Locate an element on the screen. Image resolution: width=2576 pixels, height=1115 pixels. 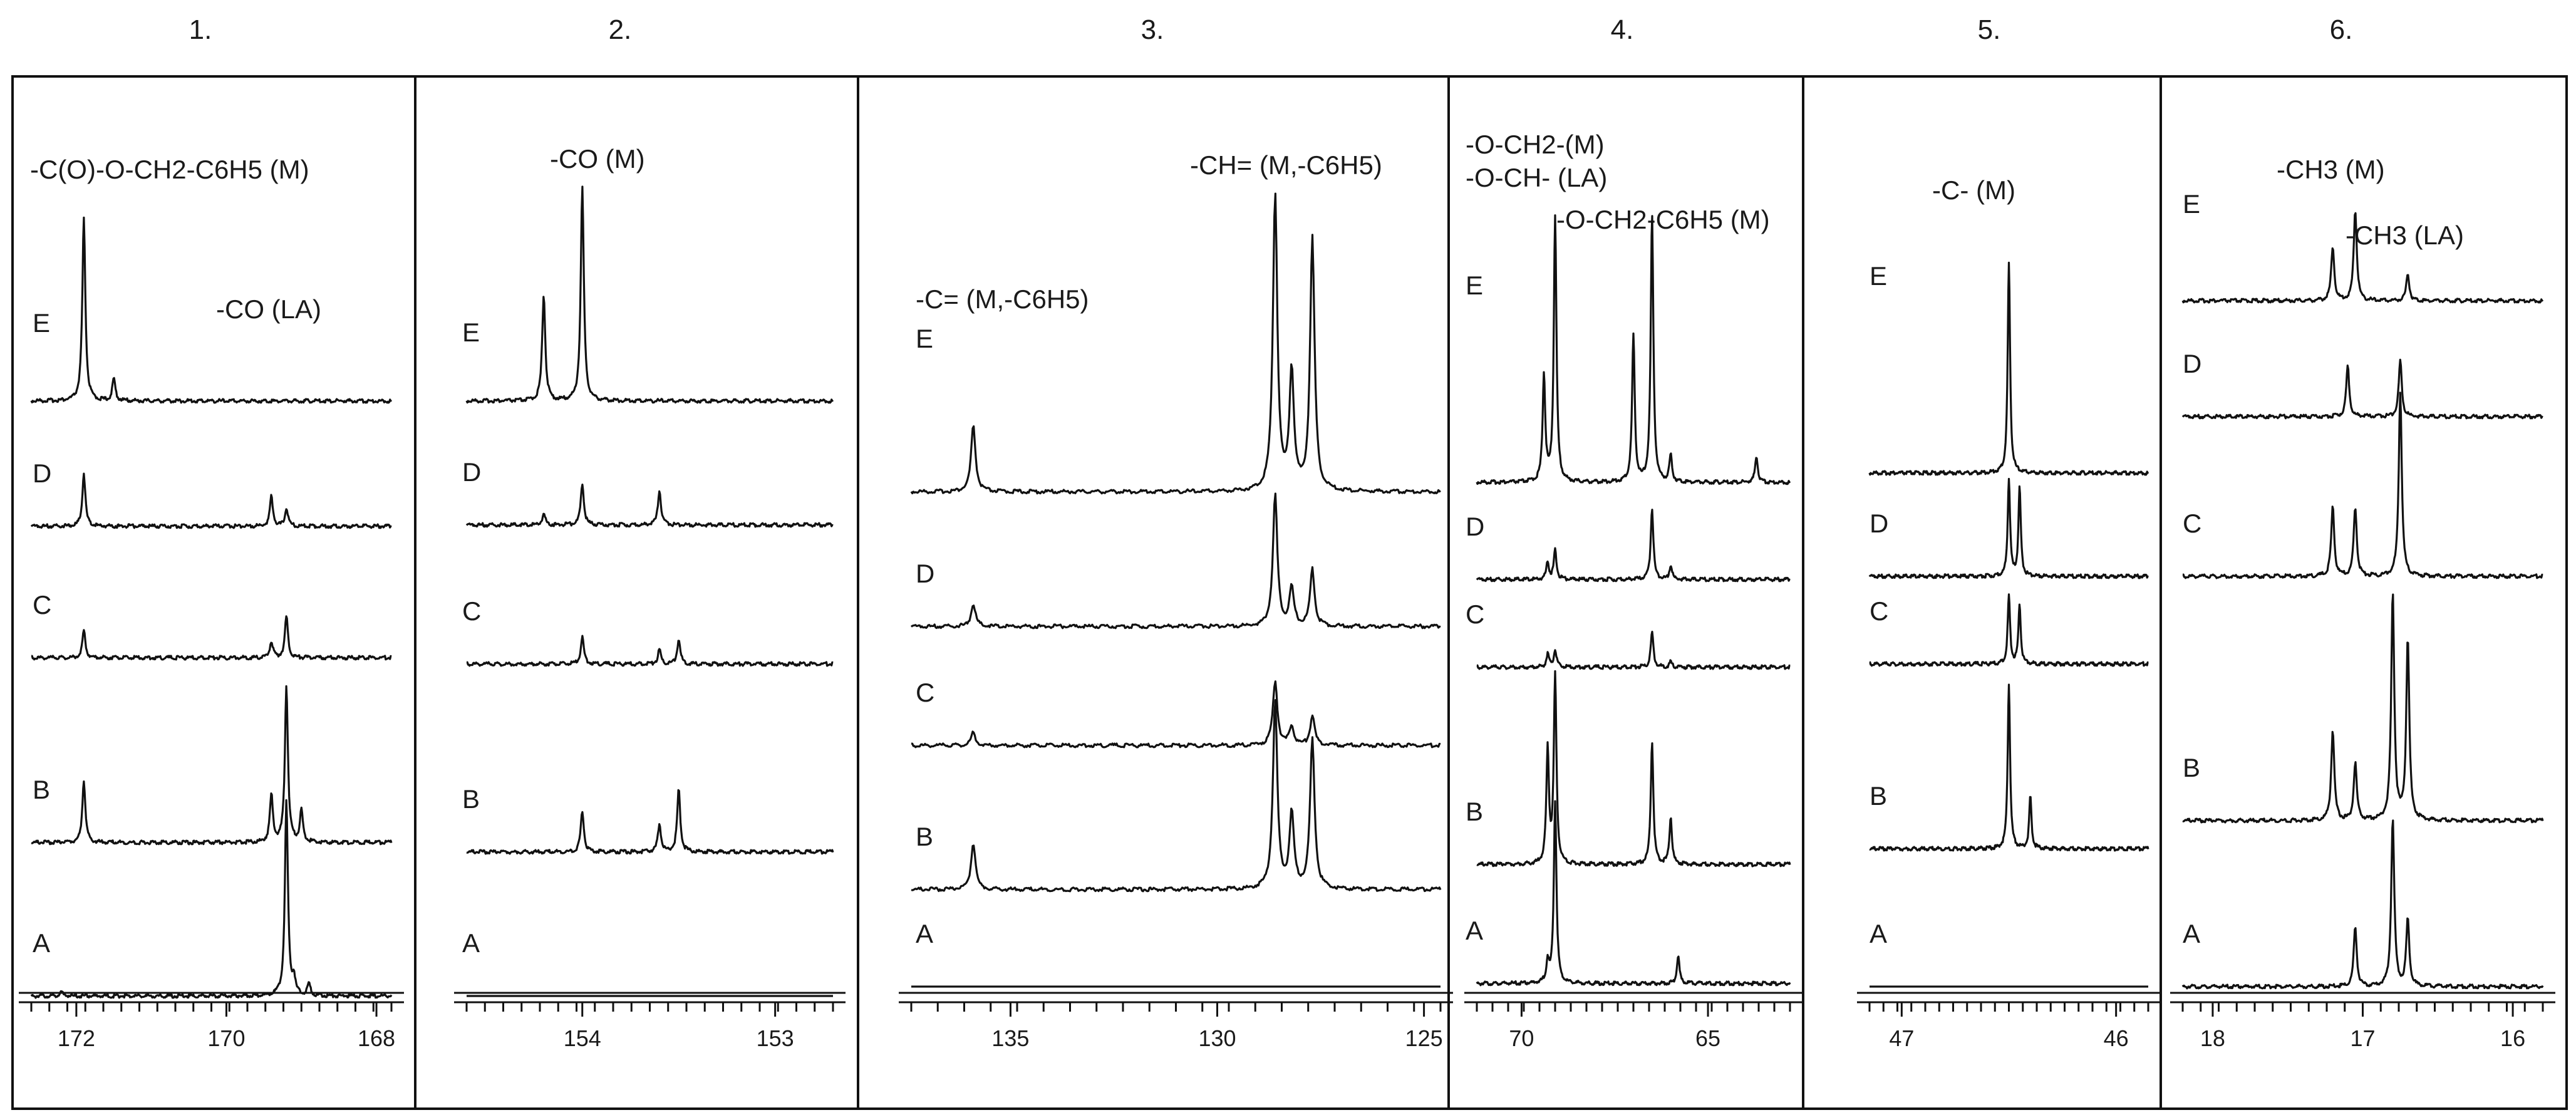
spectrum-trace-2-e is located at coordinates (649, 294).